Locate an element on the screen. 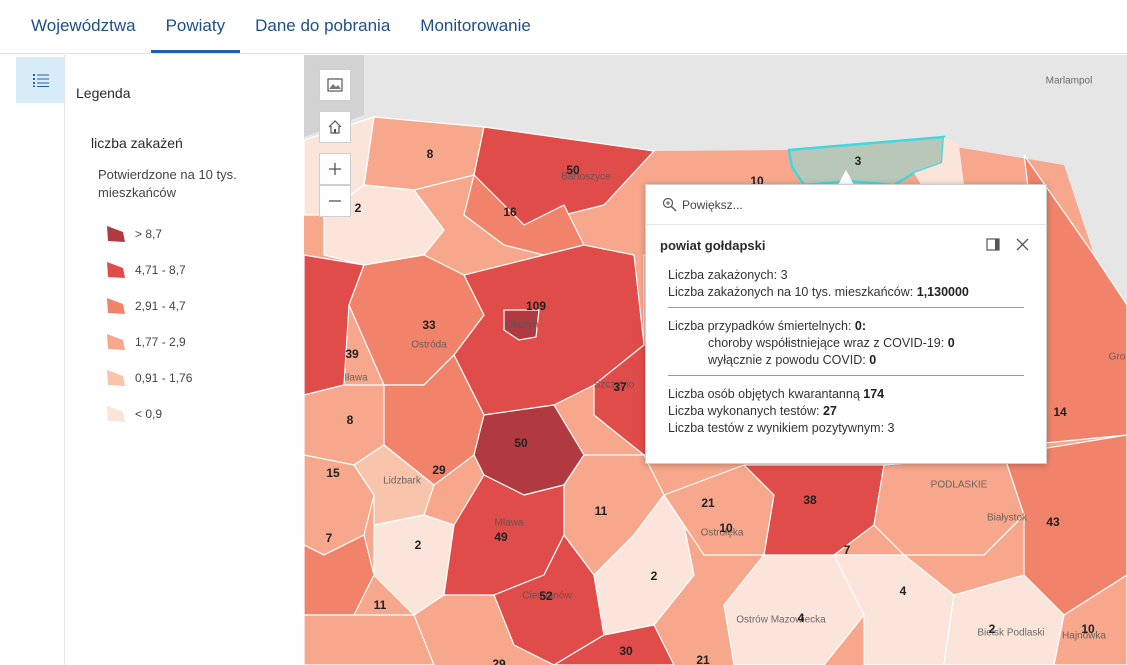 The width and height of the screenshot is (1127, 665). place-label: Szczytno is located at coordinates (614, 385).